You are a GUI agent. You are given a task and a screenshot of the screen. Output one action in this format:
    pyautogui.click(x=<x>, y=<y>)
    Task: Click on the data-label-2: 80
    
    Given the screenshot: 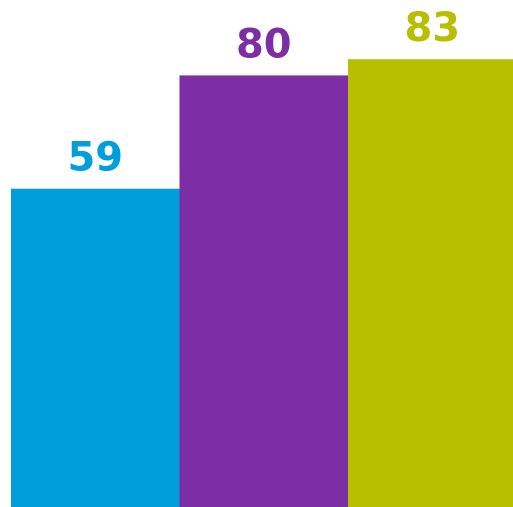 What is the action you would take?
    pyautogui.click(x=264, y=44)
    